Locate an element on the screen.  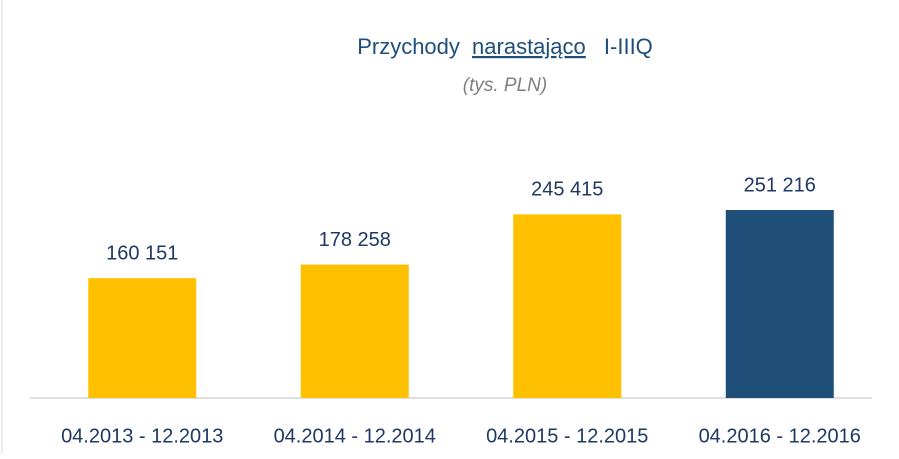
value-label: 160 151 is located at coordinates (142, 253).